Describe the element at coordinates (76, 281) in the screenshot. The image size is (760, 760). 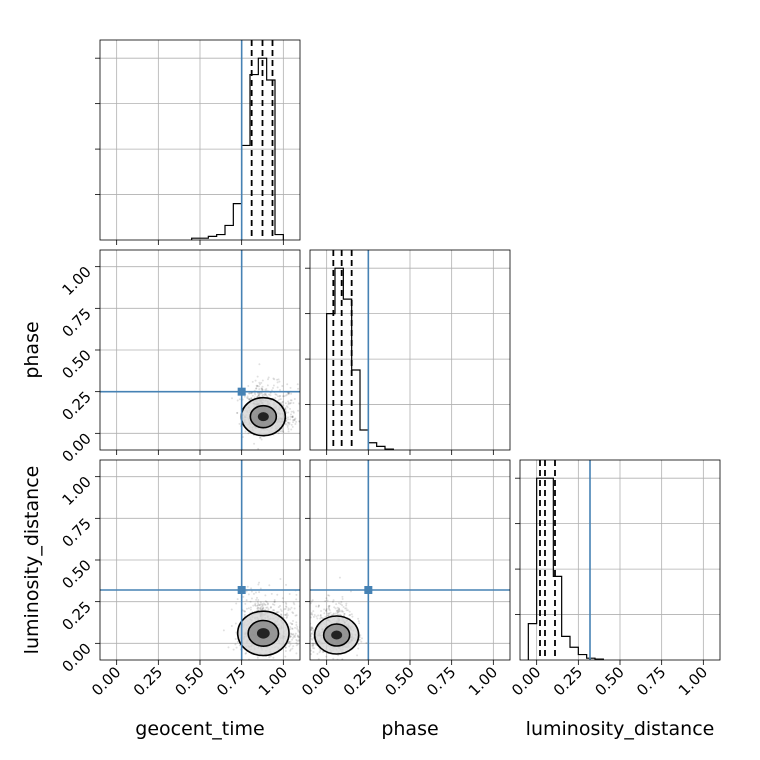
I see `joint-geocent_time__phase-ytick-label: 1.00` at that location.